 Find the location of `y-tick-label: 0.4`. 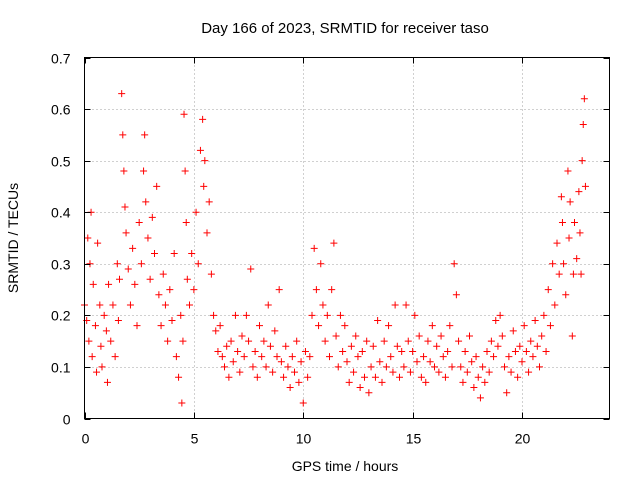

y-tick-label: 0.4 is located at coordinates (61, 213).